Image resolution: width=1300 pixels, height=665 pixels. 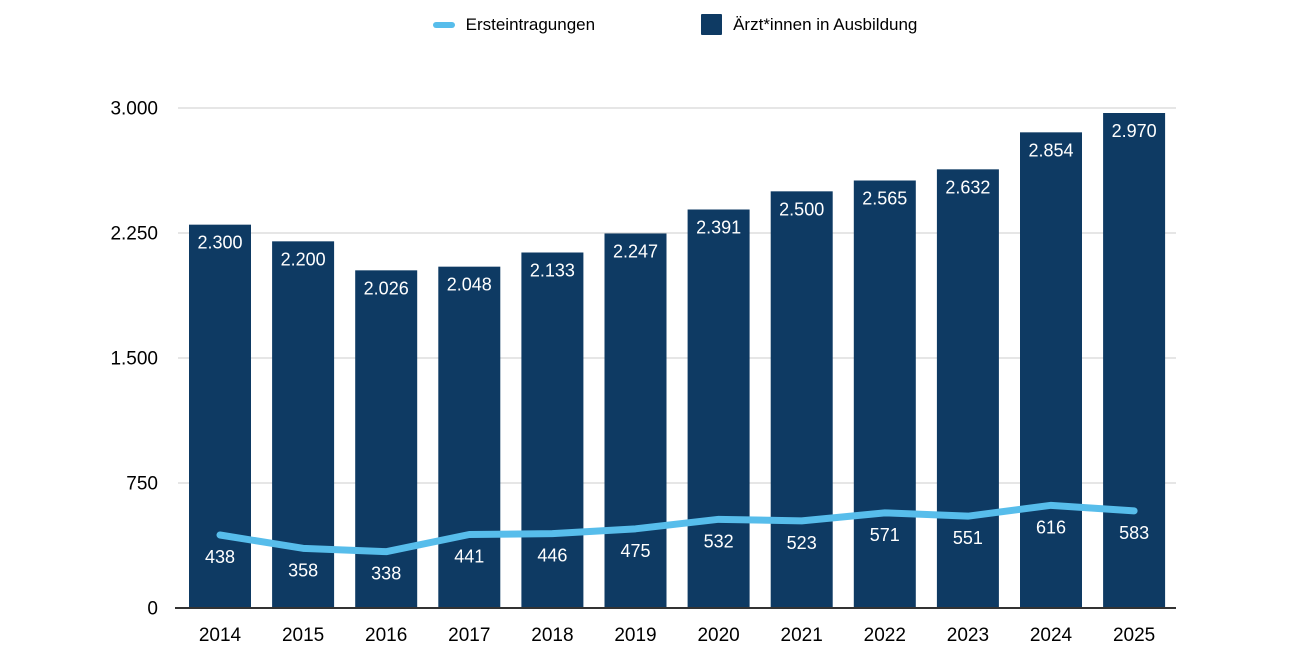 What do you see at coordinates (967, 389) in the screenshot?
I see `bar-2023` at bounding box center [967, 389].